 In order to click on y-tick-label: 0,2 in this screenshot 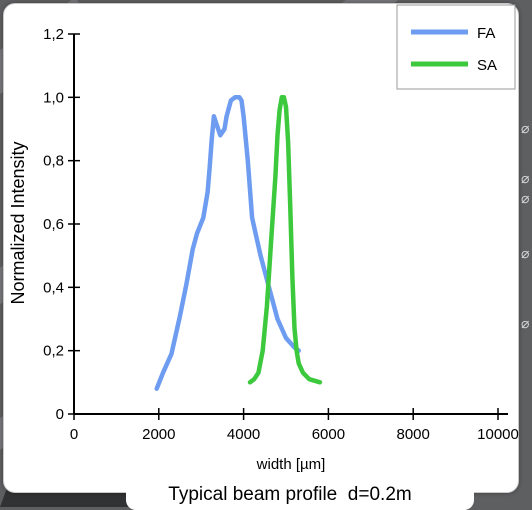, I will do `click(53, 351)`.